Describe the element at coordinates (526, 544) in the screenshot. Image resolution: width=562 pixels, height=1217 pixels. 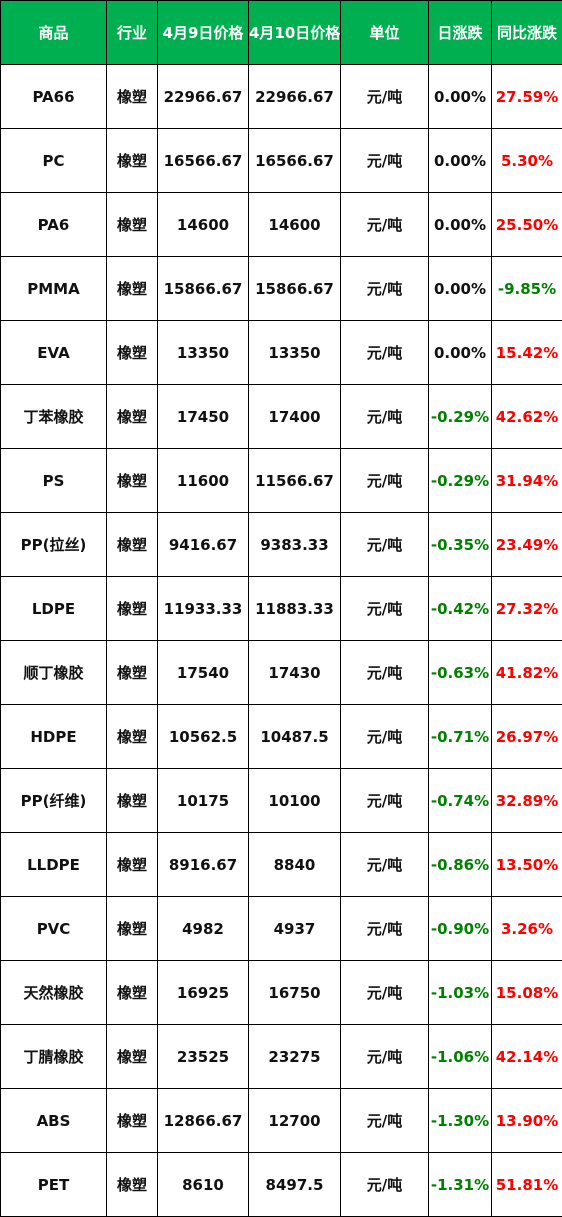
I see `cell-yoy-change: 23.49%` at that location.